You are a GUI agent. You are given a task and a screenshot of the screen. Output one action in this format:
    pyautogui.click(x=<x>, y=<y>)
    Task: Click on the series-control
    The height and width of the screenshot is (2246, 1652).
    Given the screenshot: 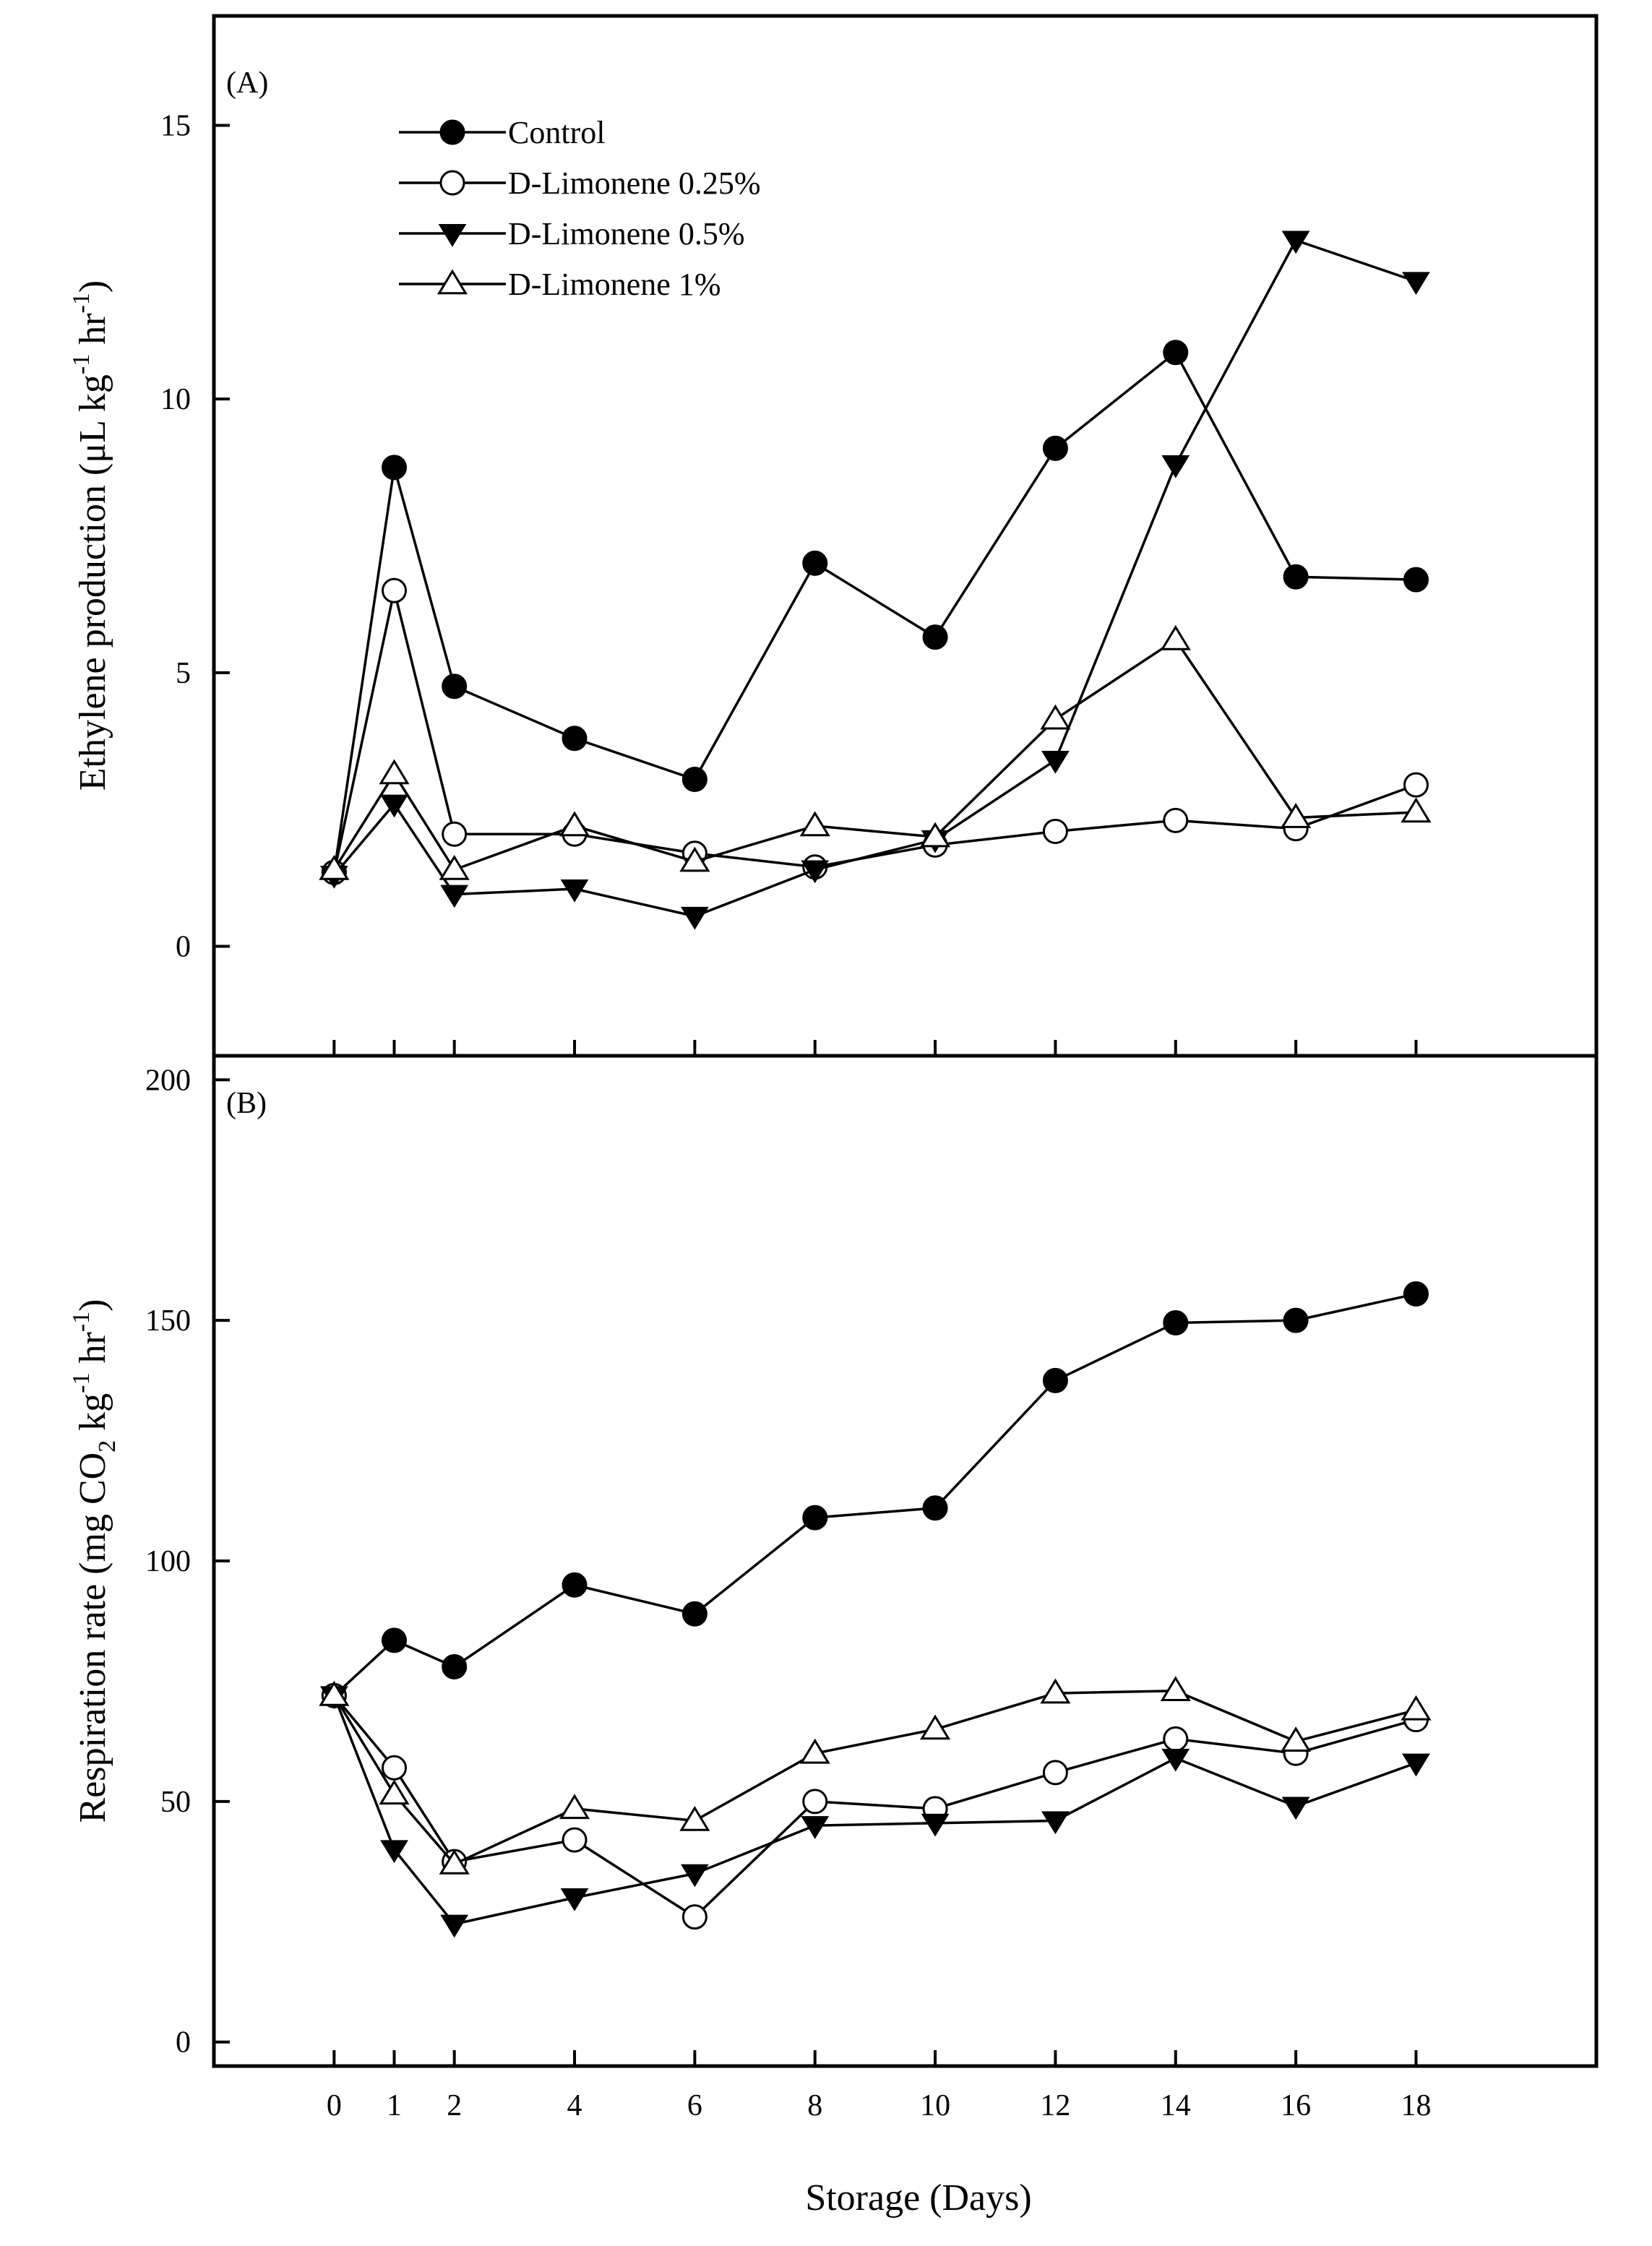 What is the action you would take?
    pyautogui.click(x=875, y=1494)
    